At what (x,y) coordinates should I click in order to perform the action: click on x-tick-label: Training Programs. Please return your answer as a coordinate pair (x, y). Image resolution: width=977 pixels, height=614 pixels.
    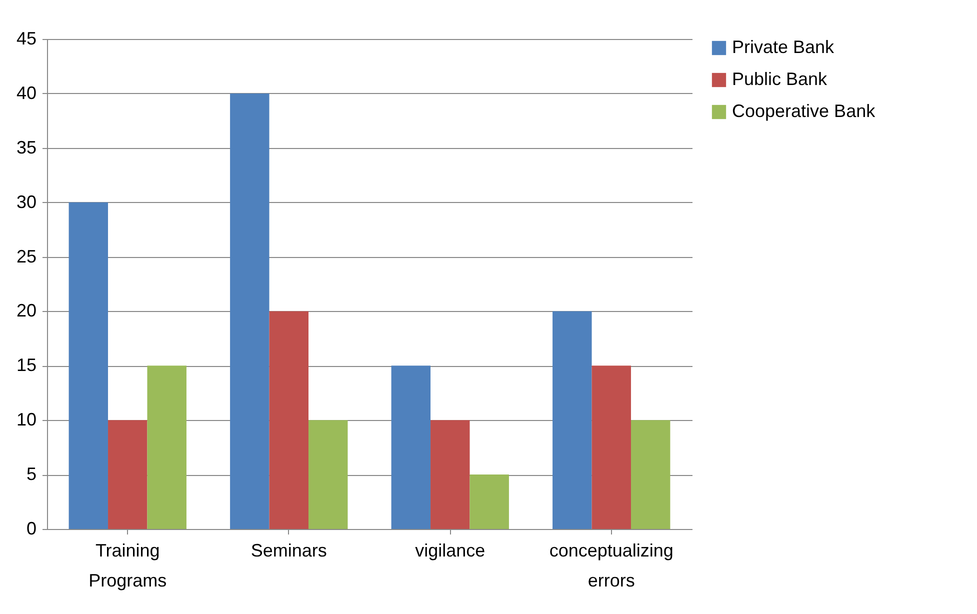
    Looking at the image, I should click on (127, 565).